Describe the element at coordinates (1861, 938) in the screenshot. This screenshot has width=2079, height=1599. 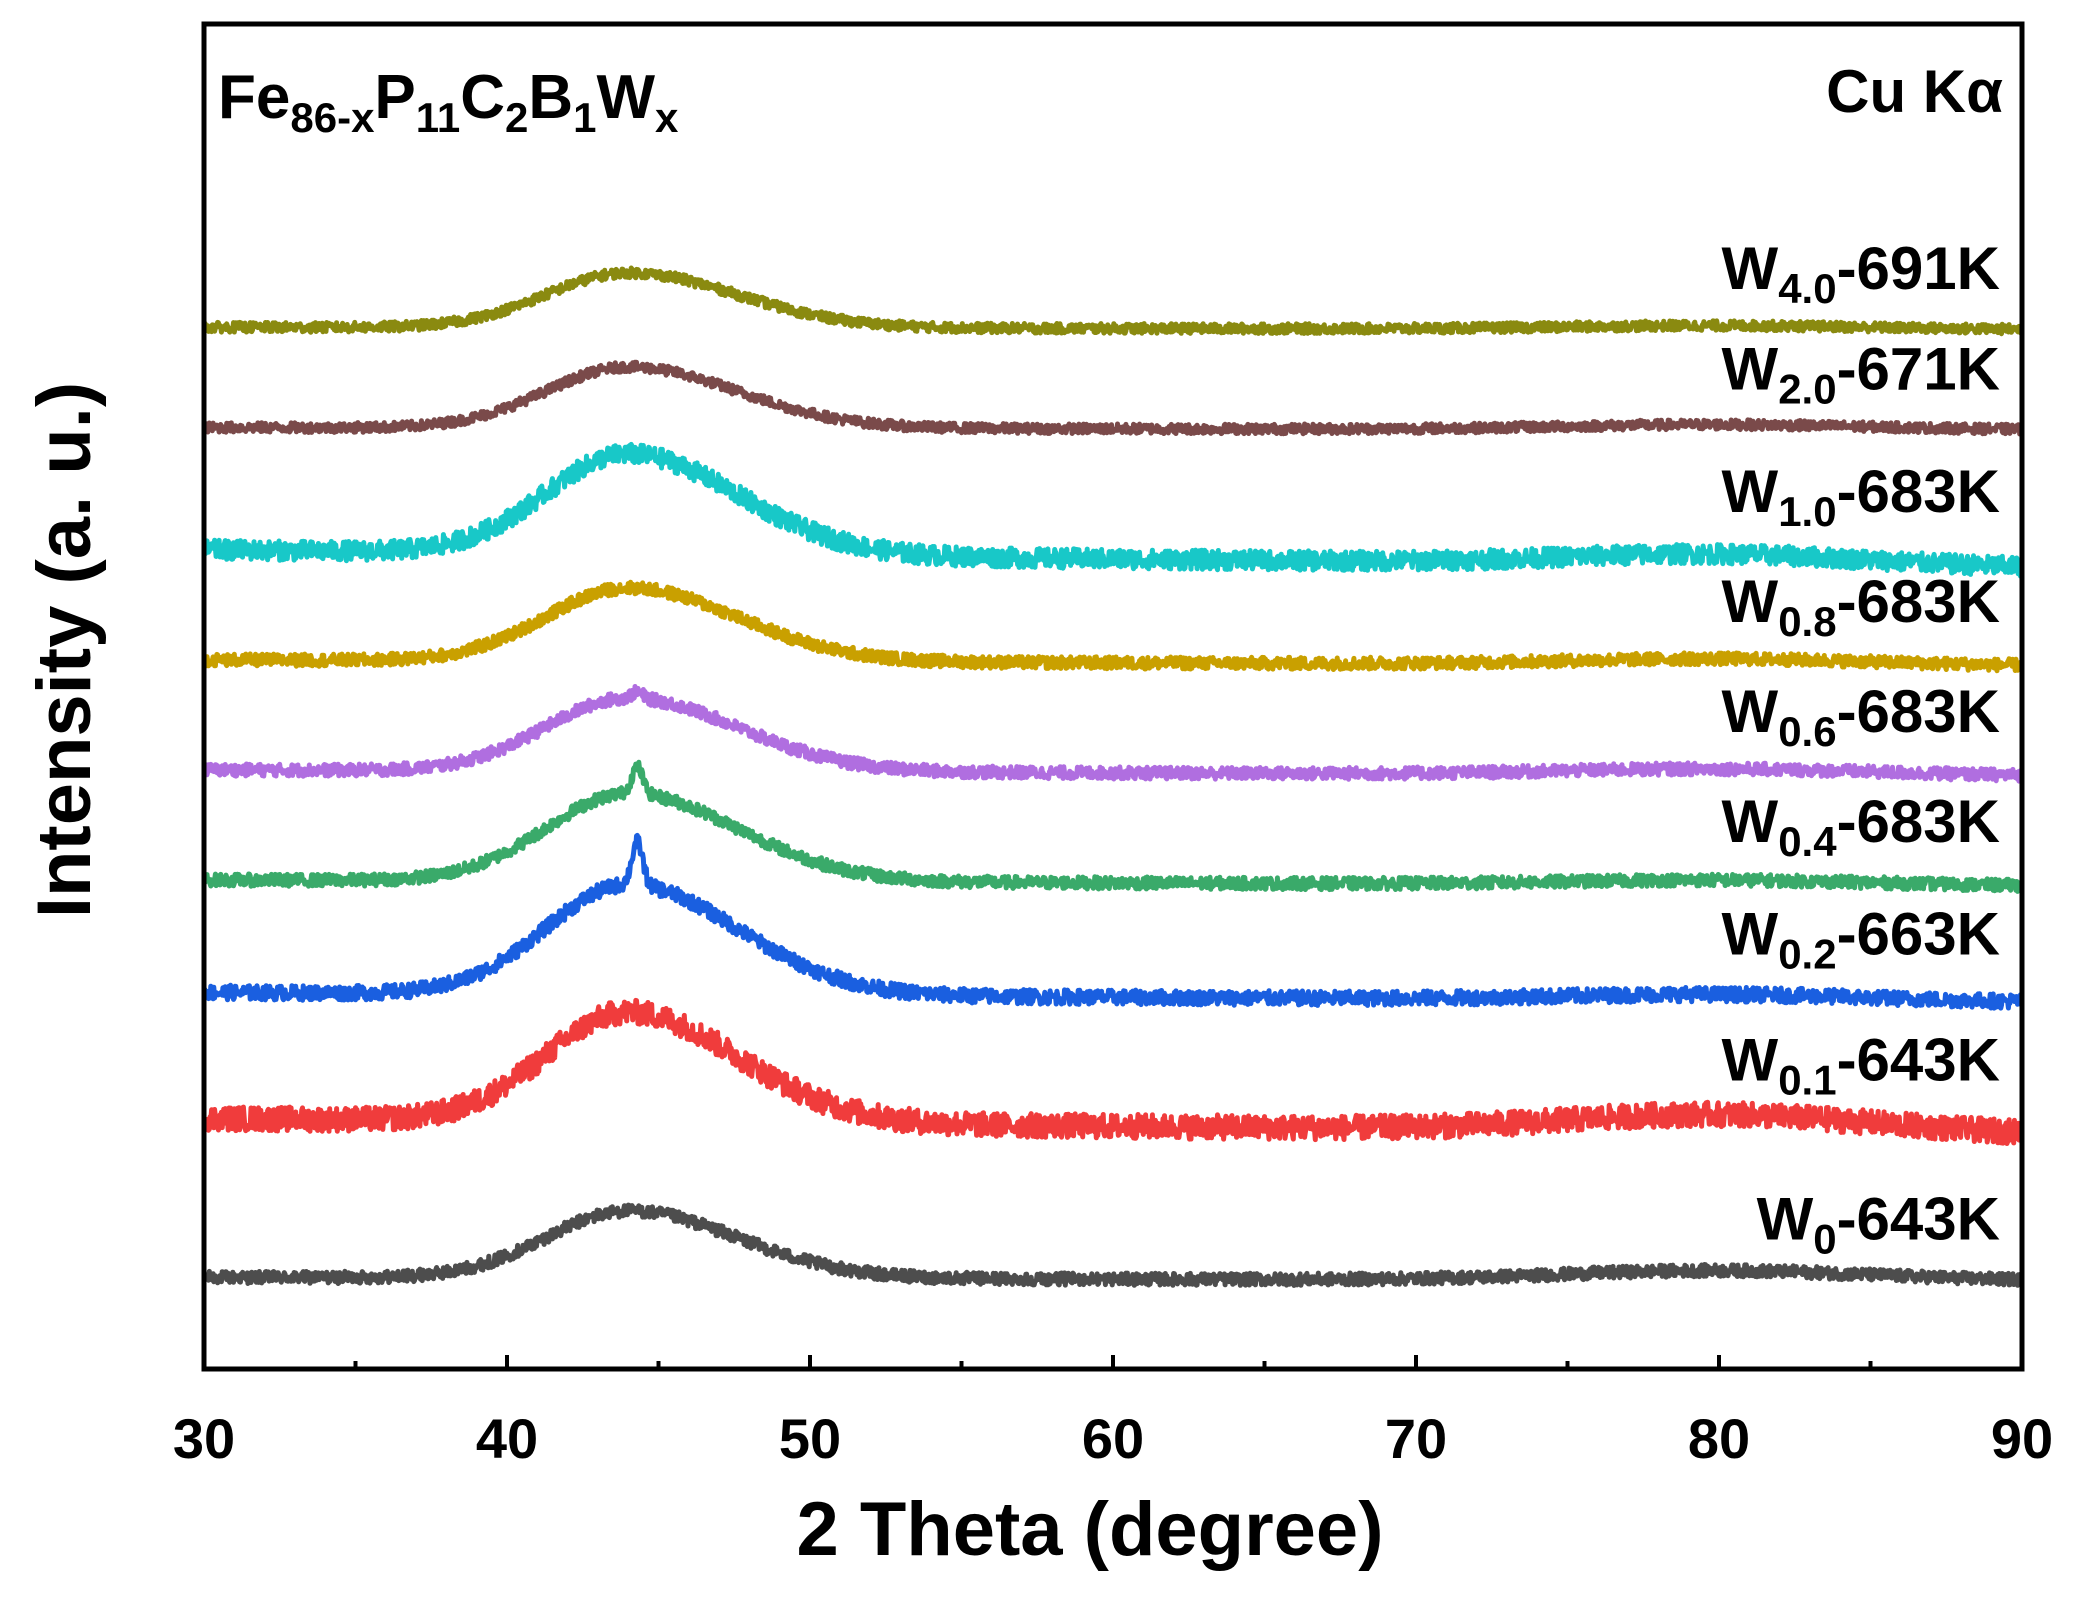
I see `series-label-W0.2-663K: W0.2-663K` at that location.